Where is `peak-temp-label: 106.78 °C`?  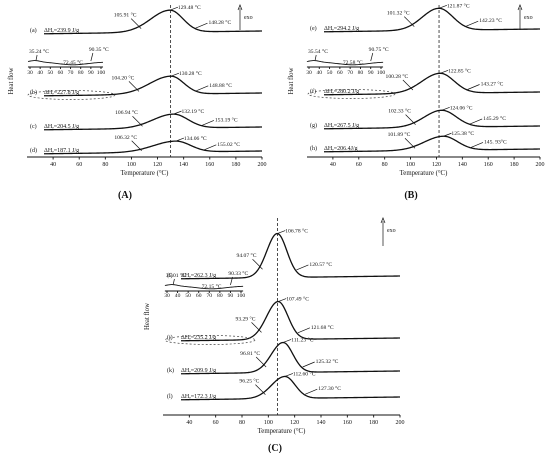
peak-temp-label: 106.78 °C is located at coordinates (296, 231).